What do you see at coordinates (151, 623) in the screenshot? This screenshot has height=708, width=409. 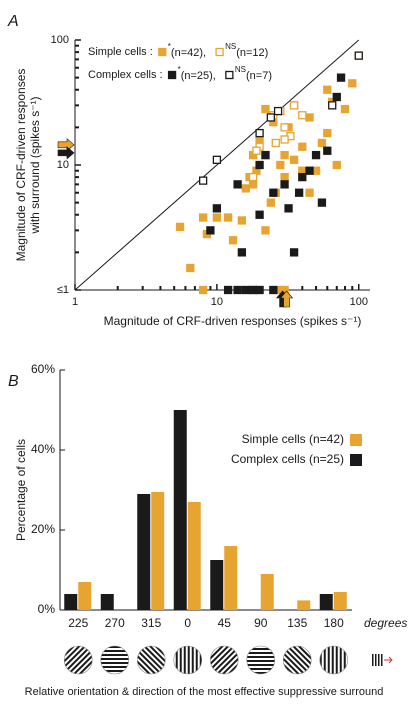 I see `x-tick-label: 315` at bounding box center [151, 623].